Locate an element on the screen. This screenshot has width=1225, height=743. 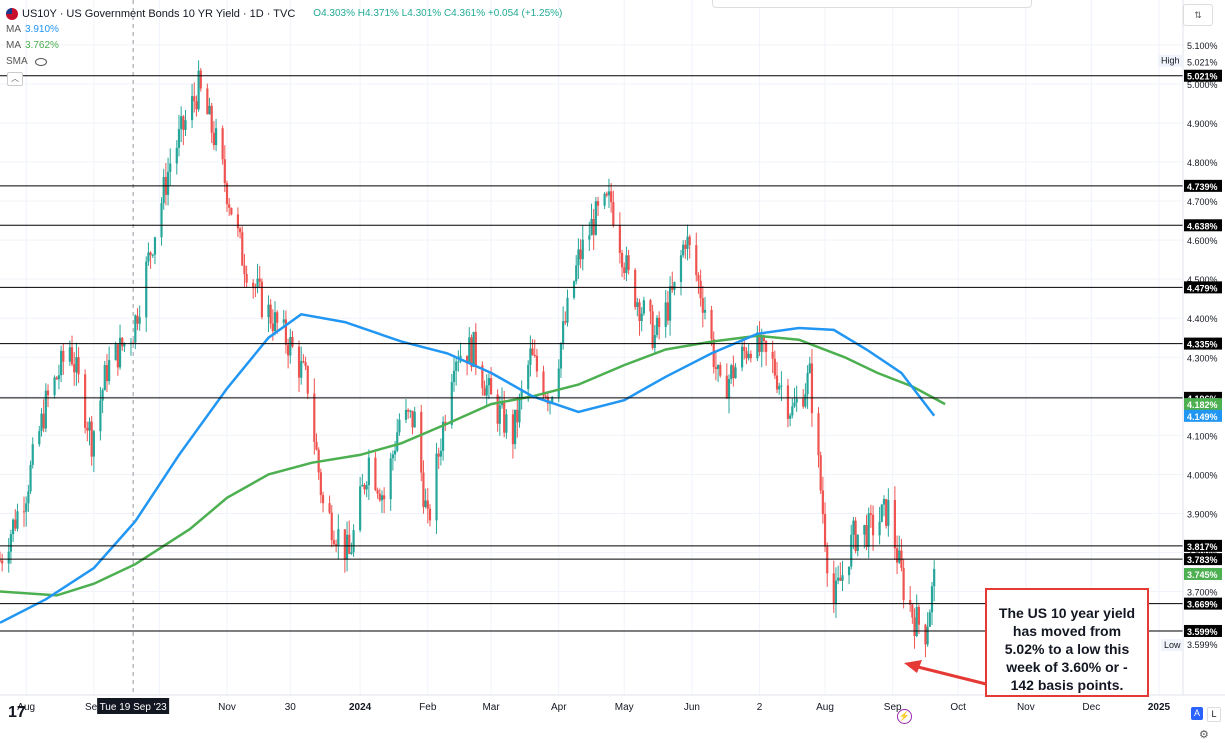
level-price-tag: 4.335% is located at coordinates (1202, 345).